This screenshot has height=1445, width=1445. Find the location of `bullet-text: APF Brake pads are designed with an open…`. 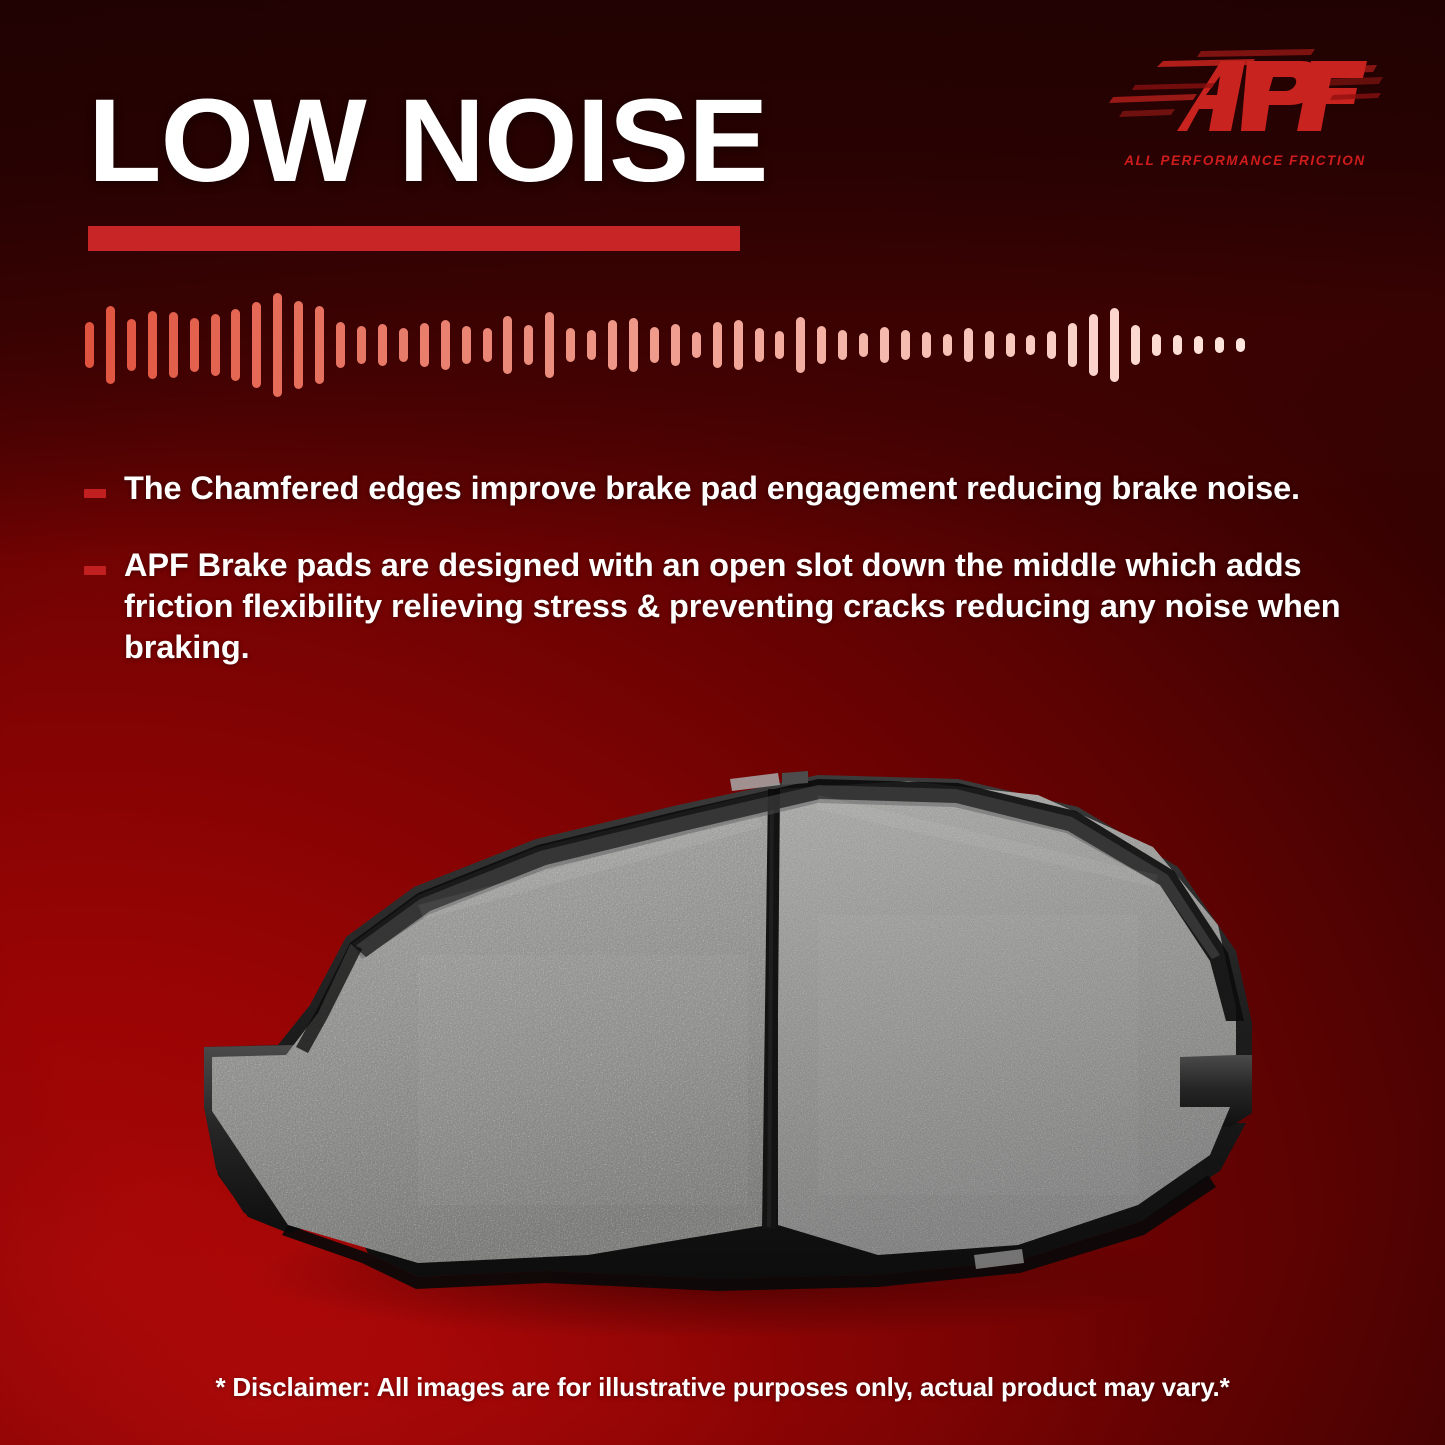

bullet-text: APF Brake pads are designed with an open… is located at coordinates (732, 605).